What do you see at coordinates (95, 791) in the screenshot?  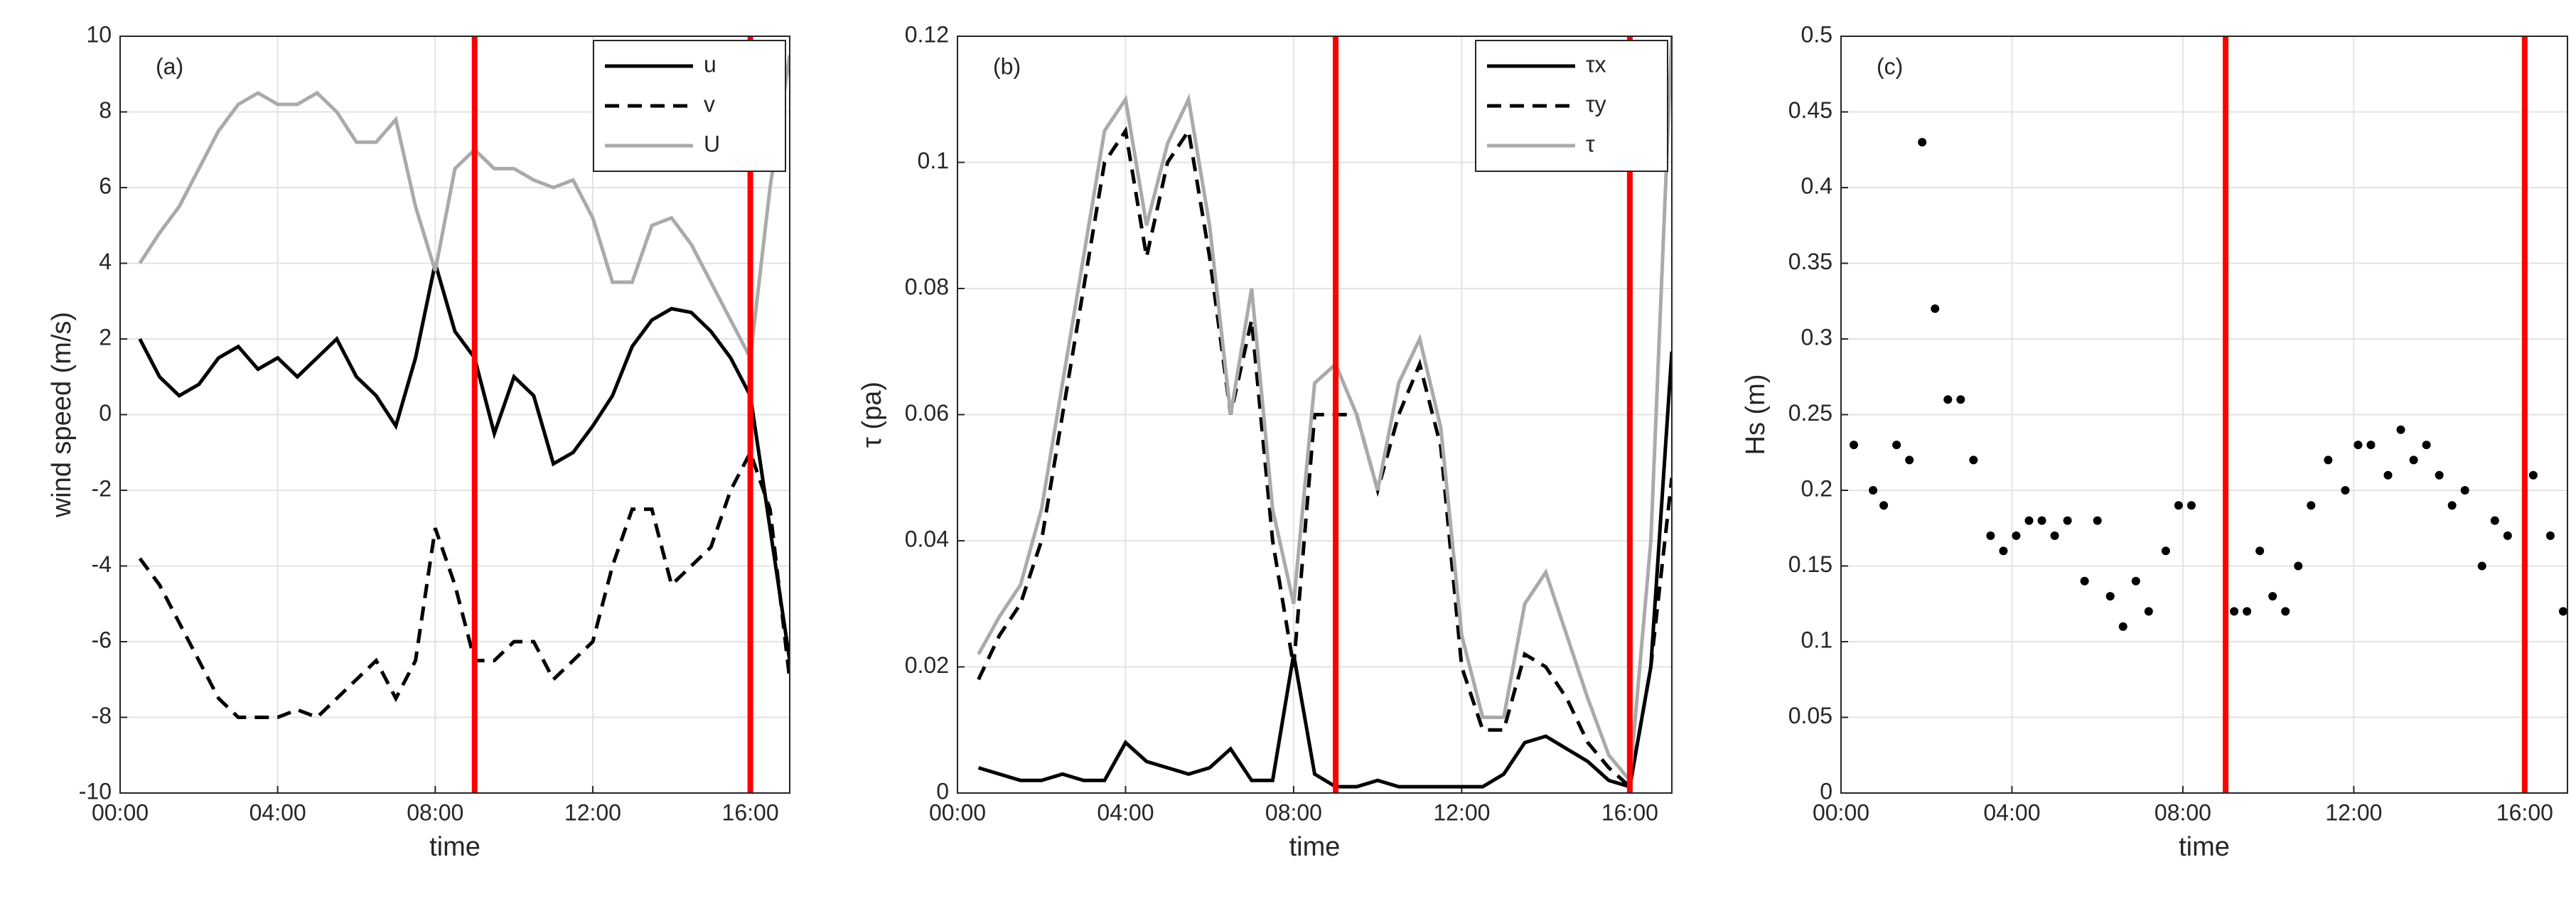 I see `y-tick-label: -10` at bounding box center [95, 791].